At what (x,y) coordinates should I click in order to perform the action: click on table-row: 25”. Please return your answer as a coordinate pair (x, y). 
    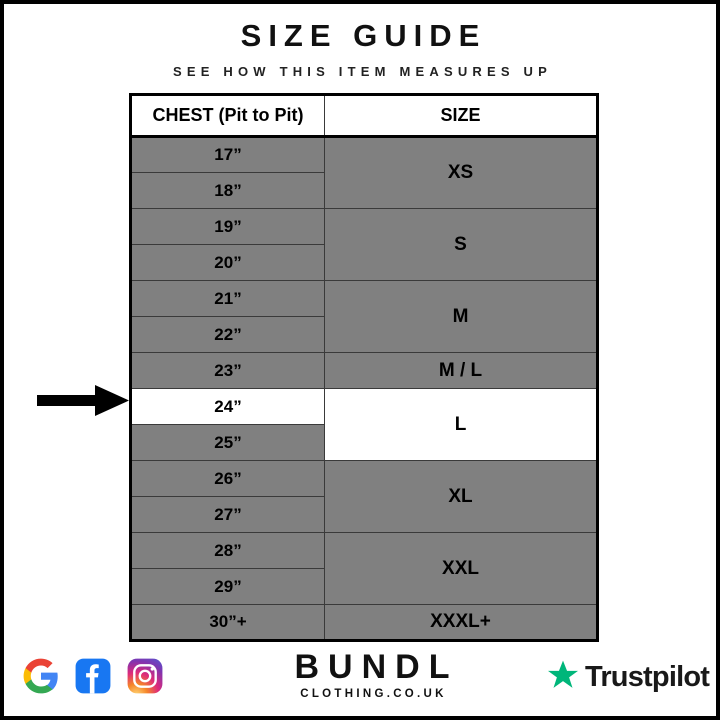
    Looking at the image, I should click on (364, 442).